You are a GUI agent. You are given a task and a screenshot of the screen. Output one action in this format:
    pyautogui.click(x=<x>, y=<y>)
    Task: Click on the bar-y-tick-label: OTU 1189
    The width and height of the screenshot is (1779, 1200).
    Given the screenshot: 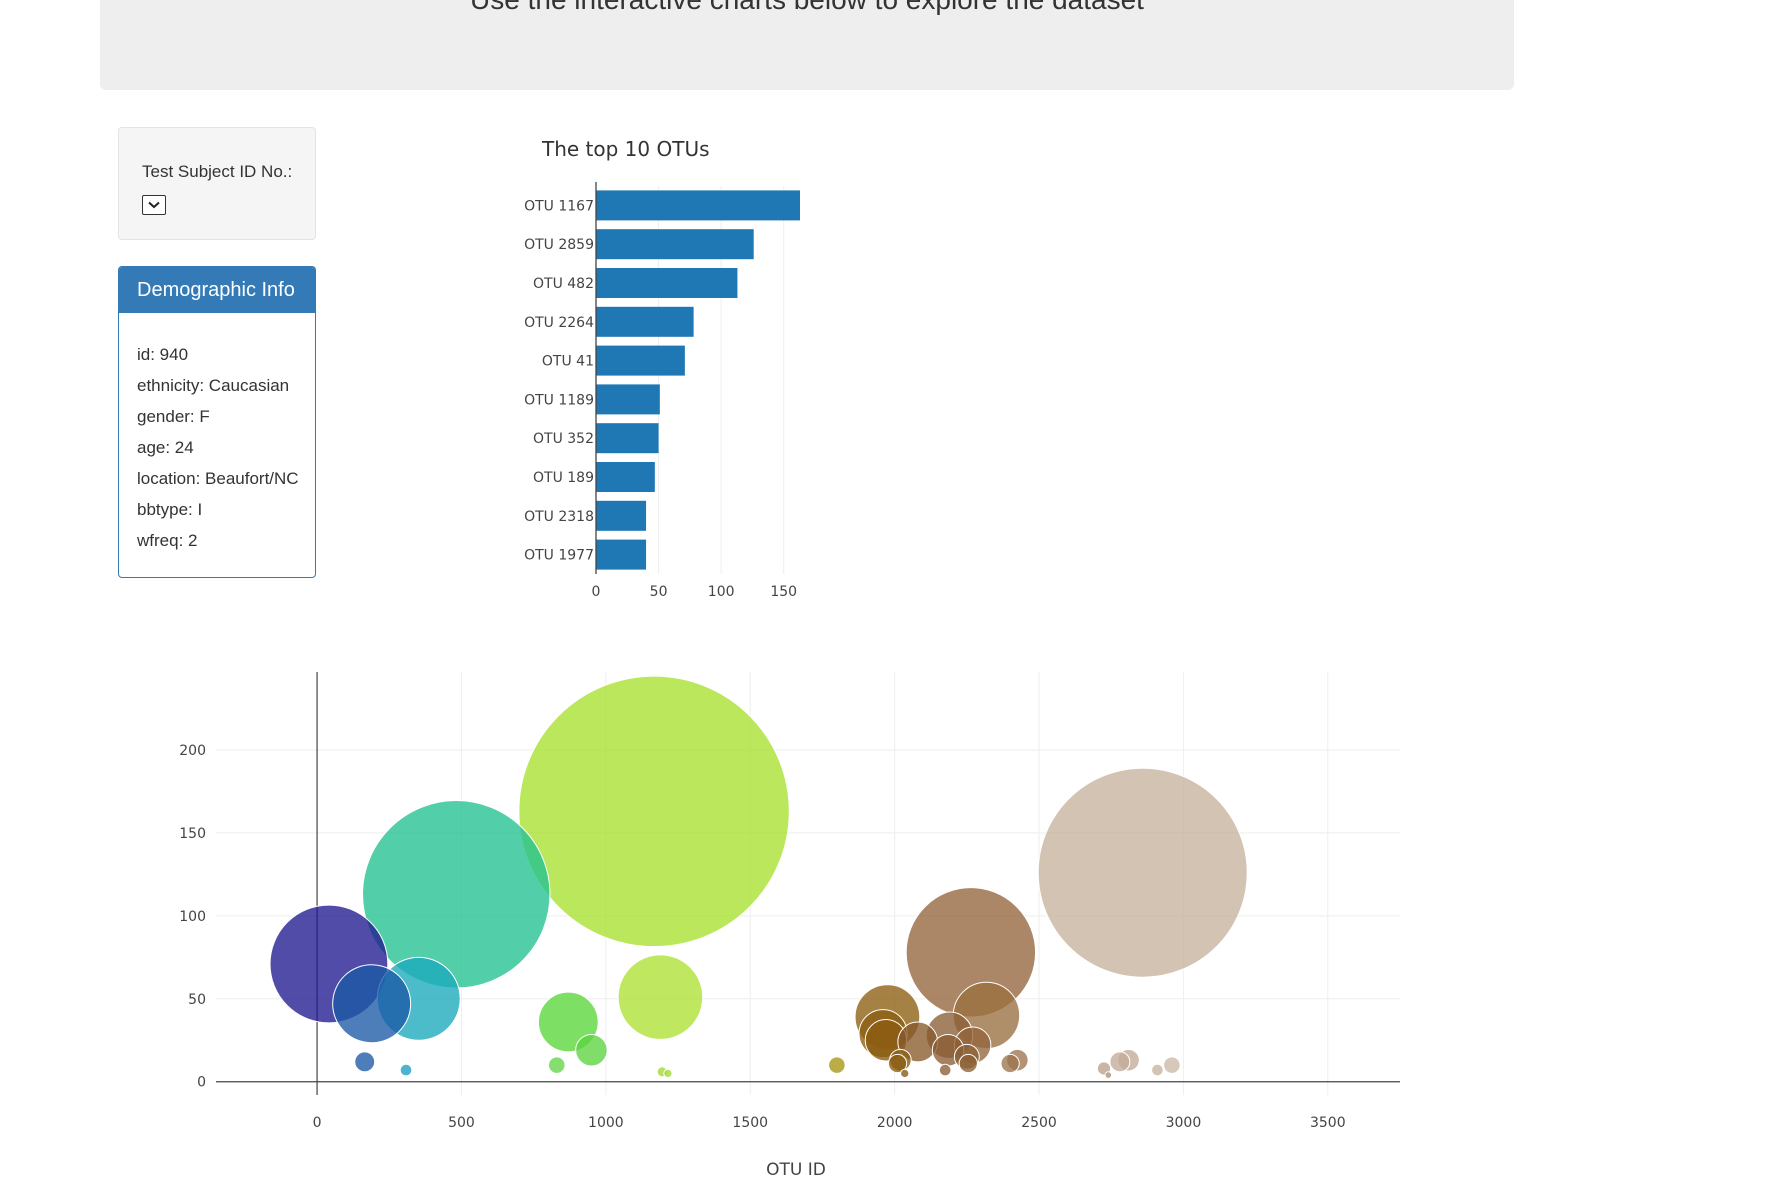 What is the action you would take?
    pyautogui.click(x=559, y=400)
    